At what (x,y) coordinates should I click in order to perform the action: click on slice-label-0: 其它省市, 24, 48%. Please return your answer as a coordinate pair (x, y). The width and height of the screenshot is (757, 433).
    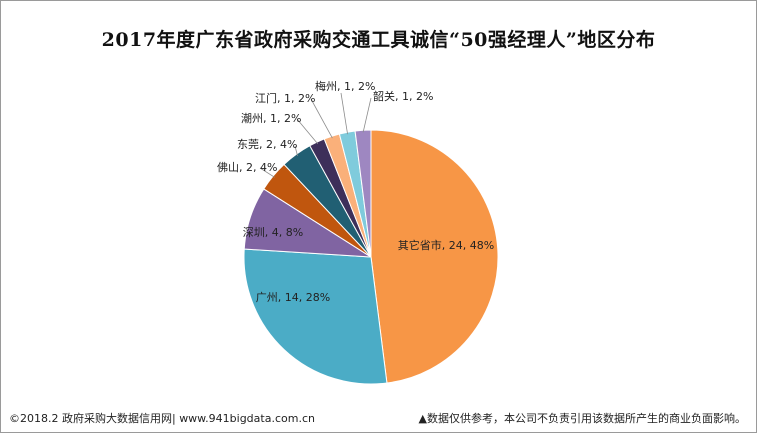
    Looking at the image, I should click on (446, 245).